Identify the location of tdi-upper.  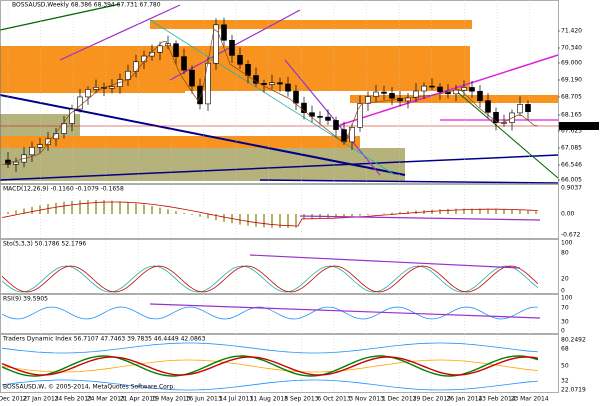
(270, 348).